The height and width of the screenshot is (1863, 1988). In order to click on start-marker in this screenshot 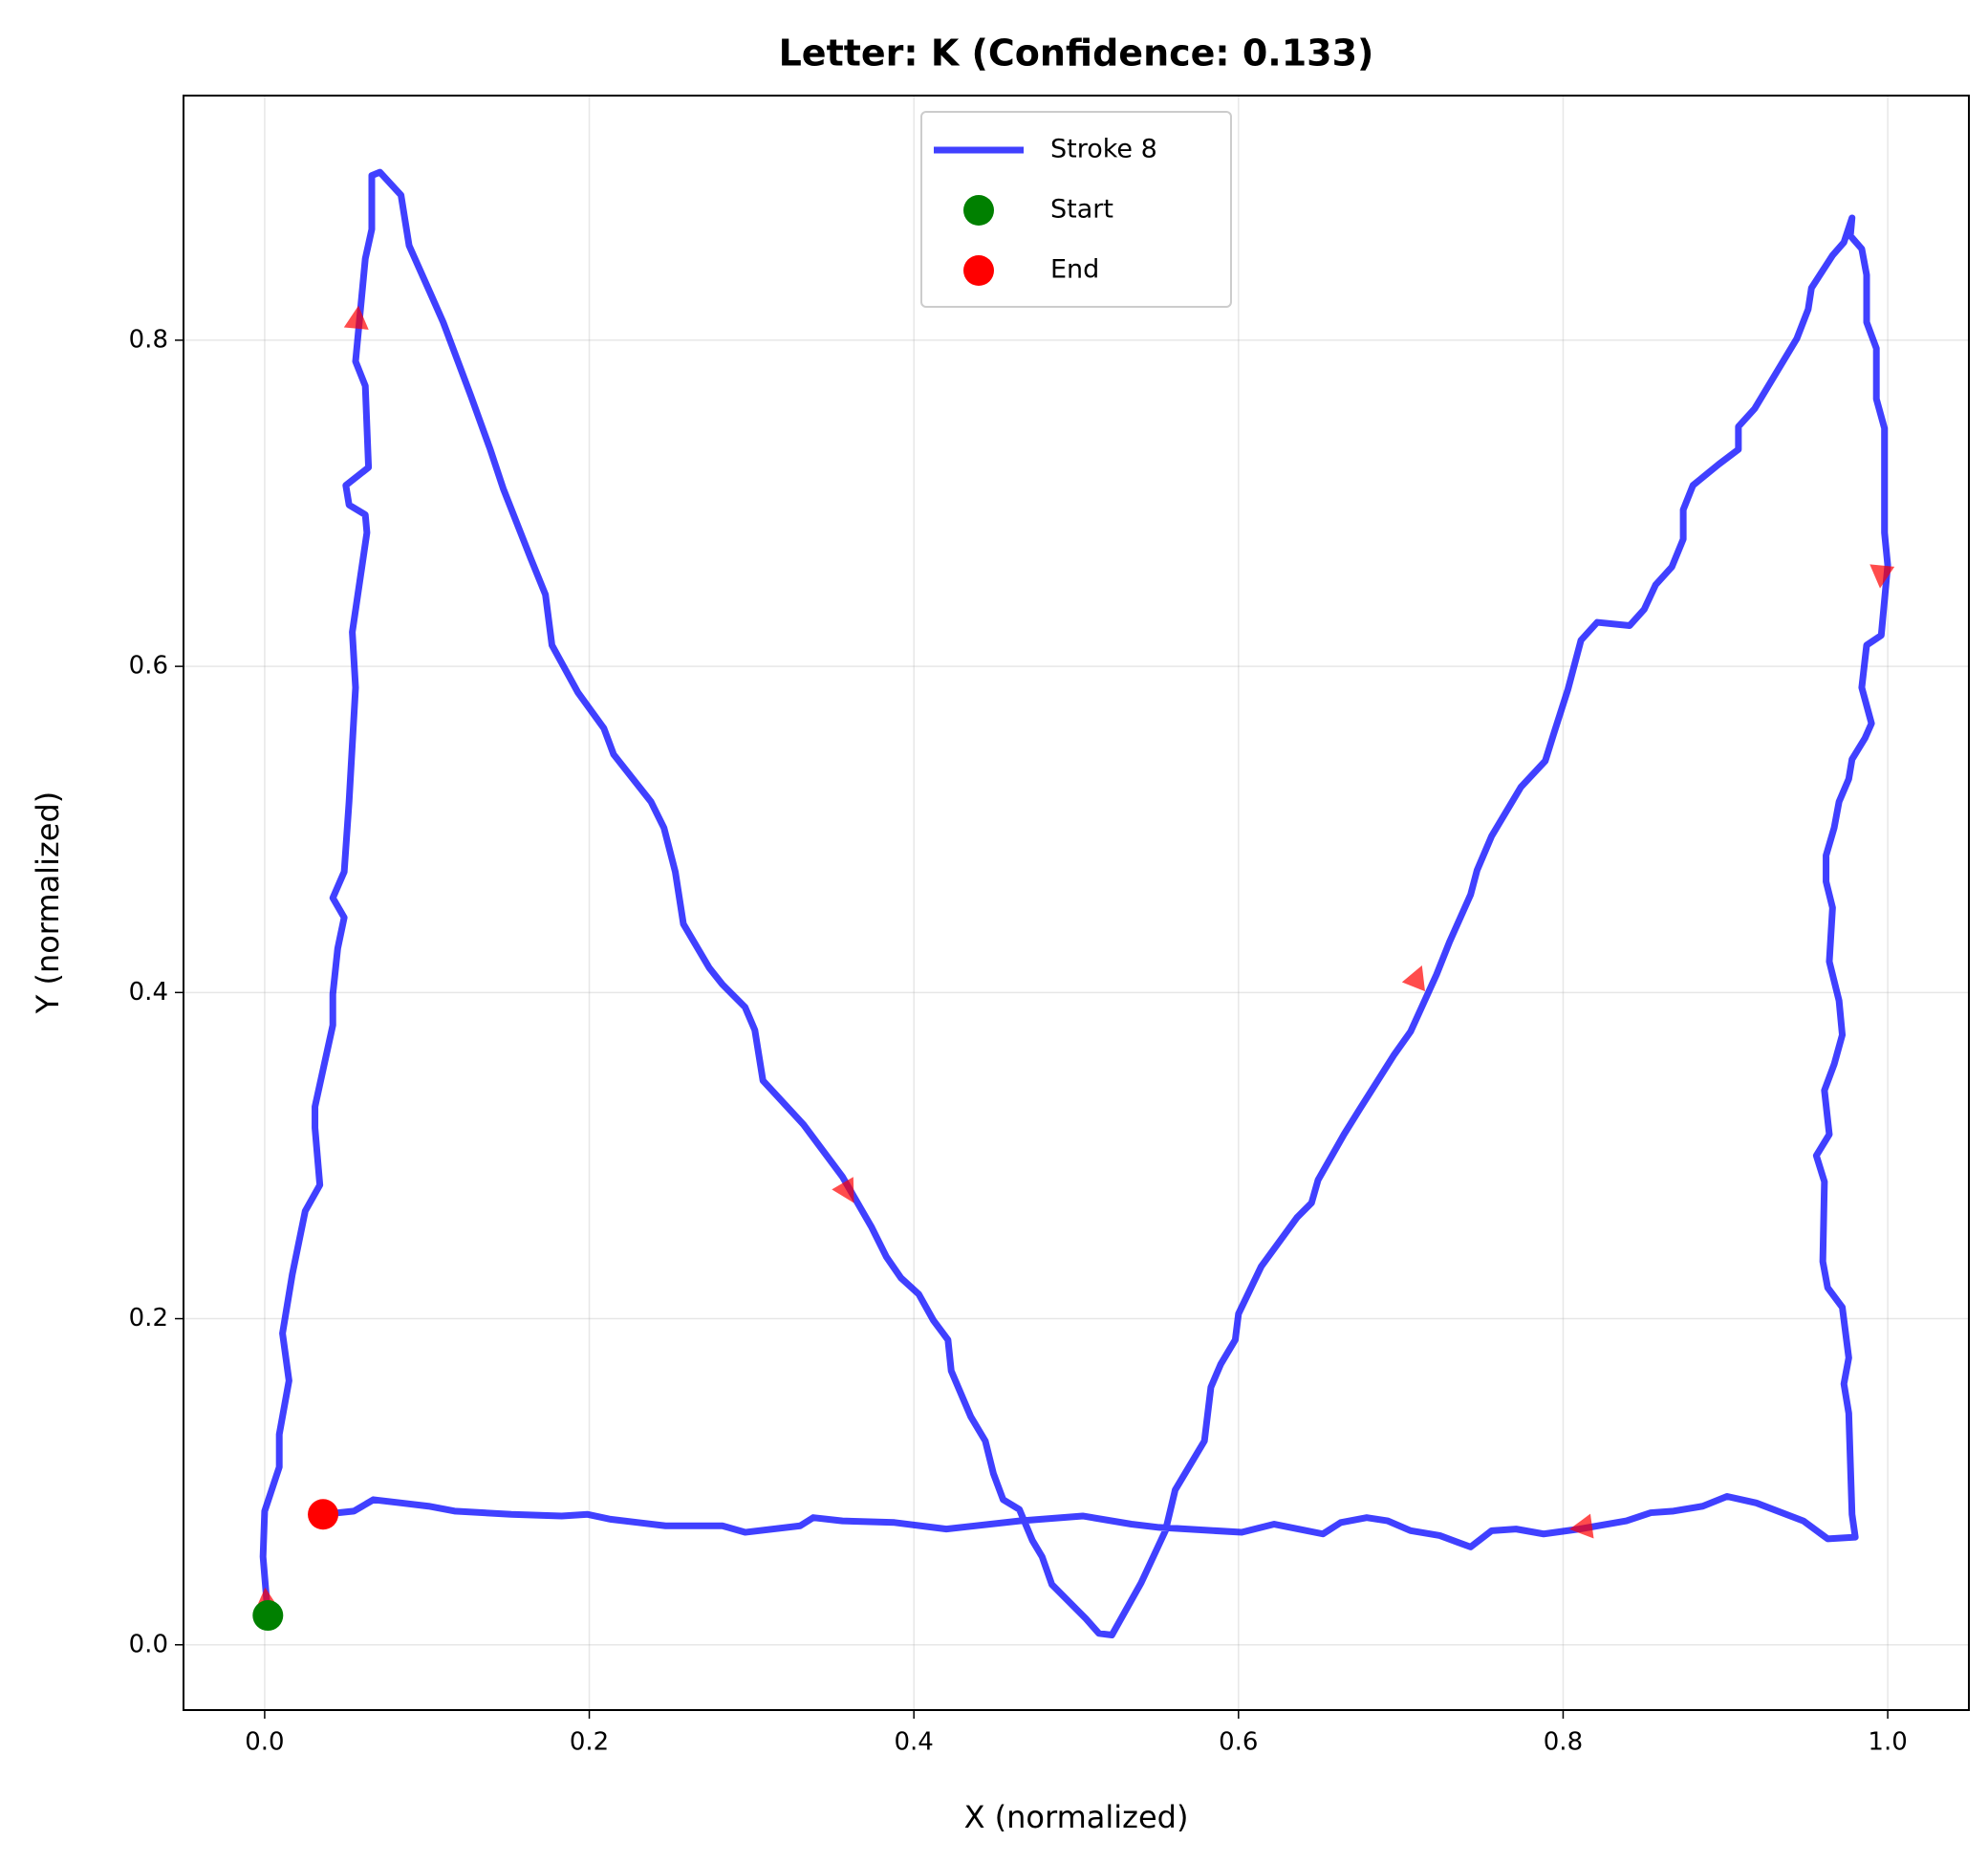, I will do `click(268, 1616)`.